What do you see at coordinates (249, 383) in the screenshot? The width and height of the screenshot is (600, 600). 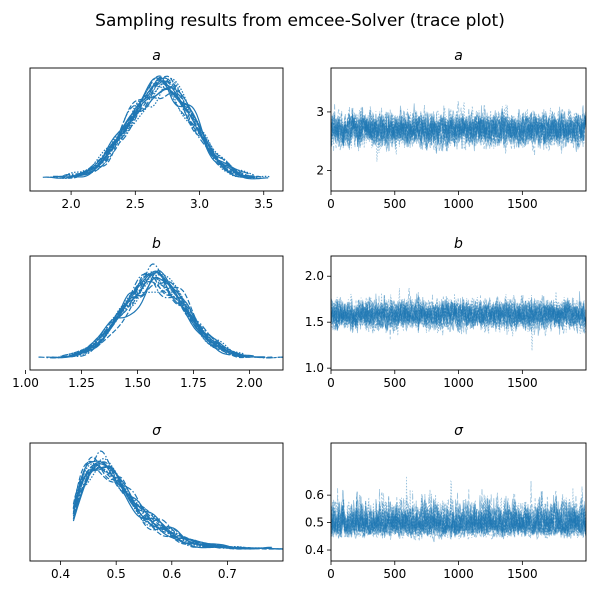 I see `x-tick-label: 2.00` at bounding box center [249, 383].